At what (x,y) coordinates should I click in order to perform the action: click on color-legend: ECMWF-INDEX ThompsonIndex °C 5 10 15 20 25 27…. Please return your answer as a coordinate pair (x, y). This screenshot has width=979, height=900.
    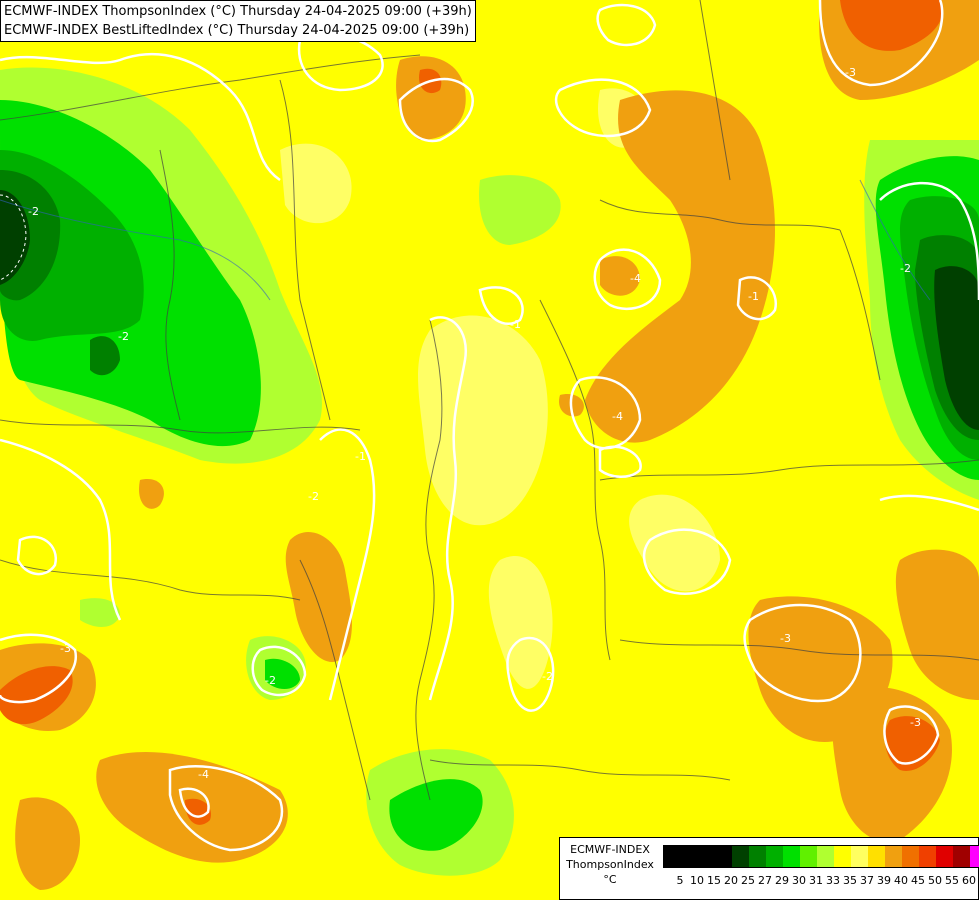
    Looking at the image, I should click on (769, 868).